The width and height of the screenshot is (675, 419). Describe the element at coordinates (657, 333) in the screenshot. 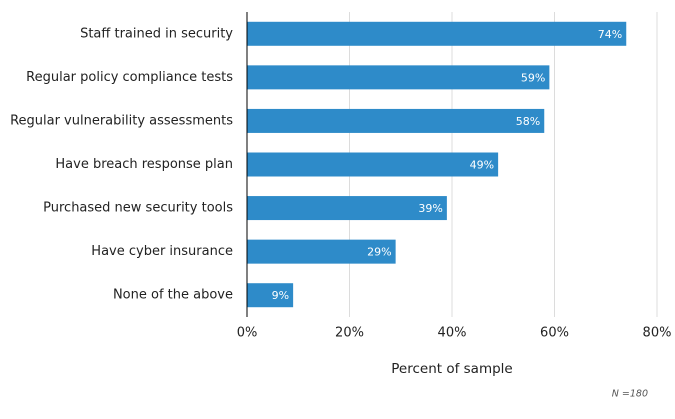

I see `x-tick-label: 80%` at that location.